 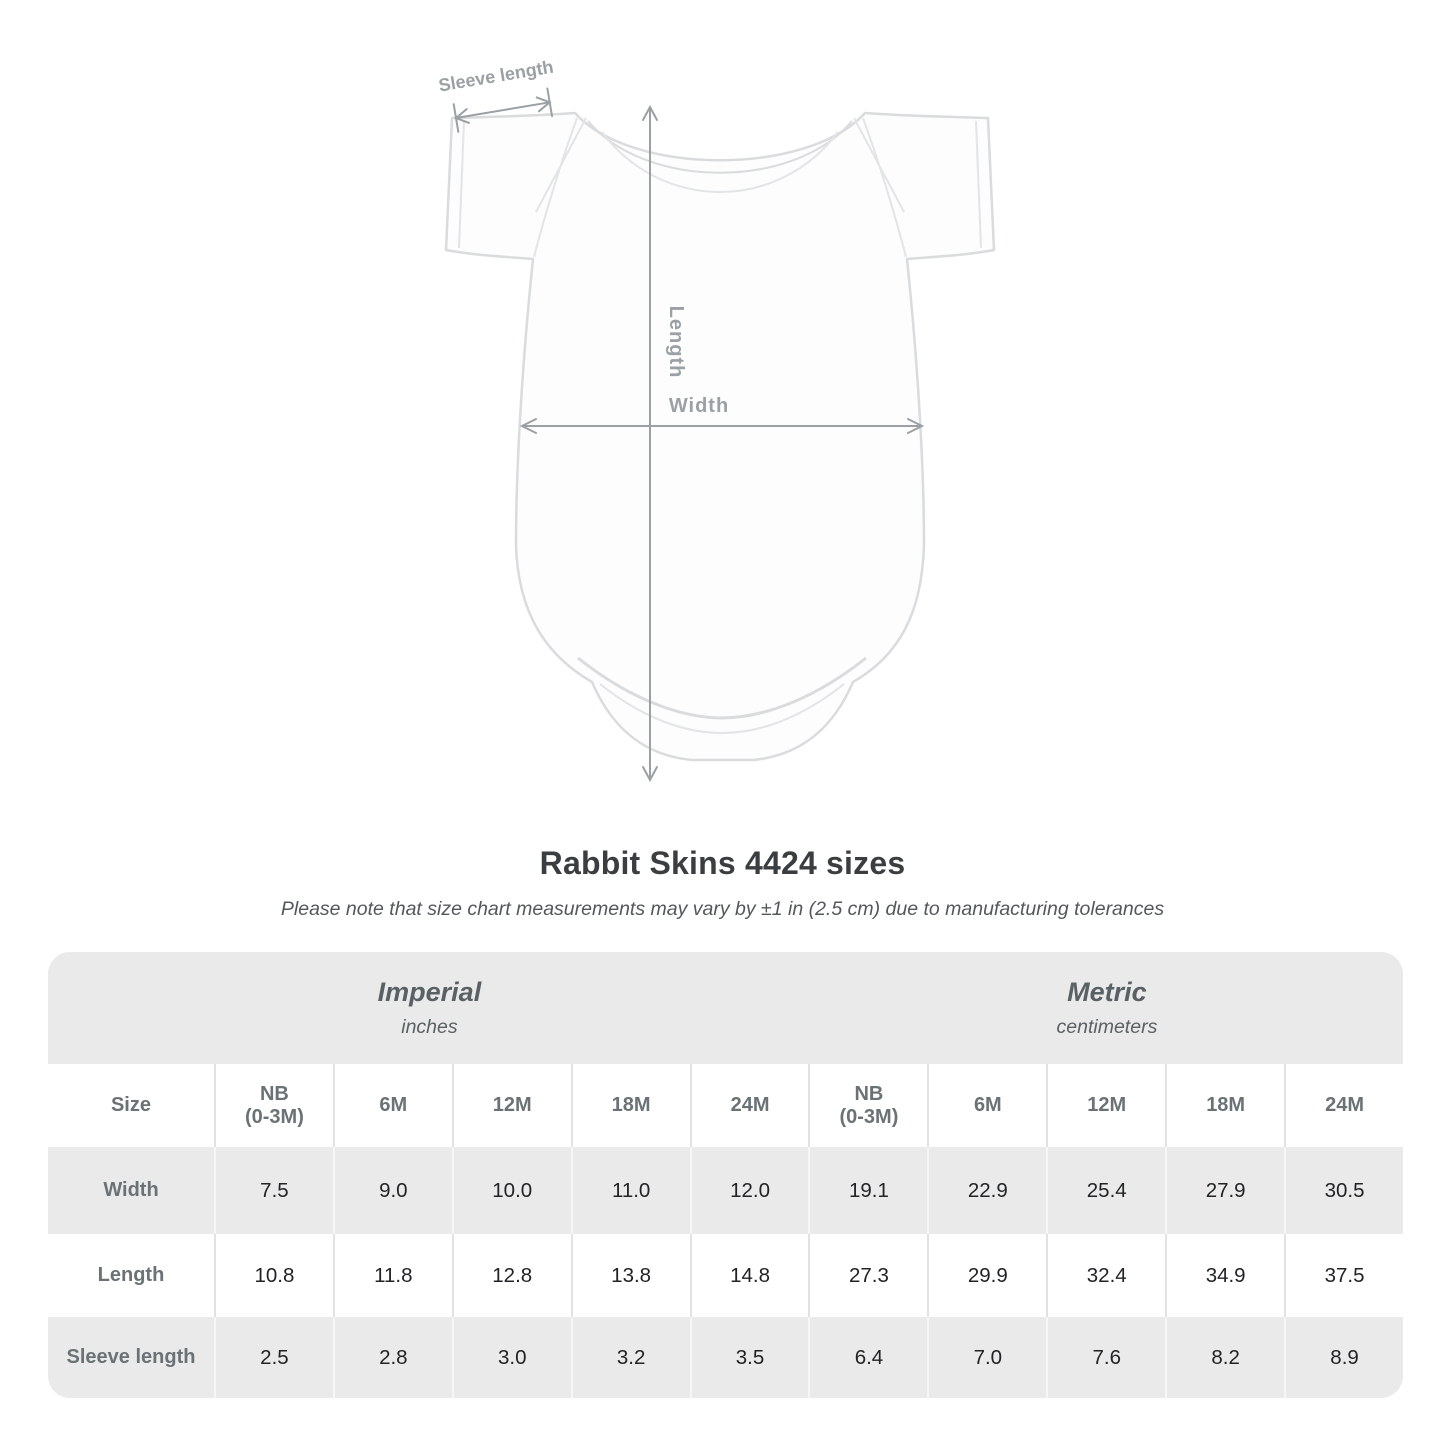 What do you see at coordinates (749, 1275) in the screenshot?
I see `table-cell: 14.8` at bounding box center [749, 1275].